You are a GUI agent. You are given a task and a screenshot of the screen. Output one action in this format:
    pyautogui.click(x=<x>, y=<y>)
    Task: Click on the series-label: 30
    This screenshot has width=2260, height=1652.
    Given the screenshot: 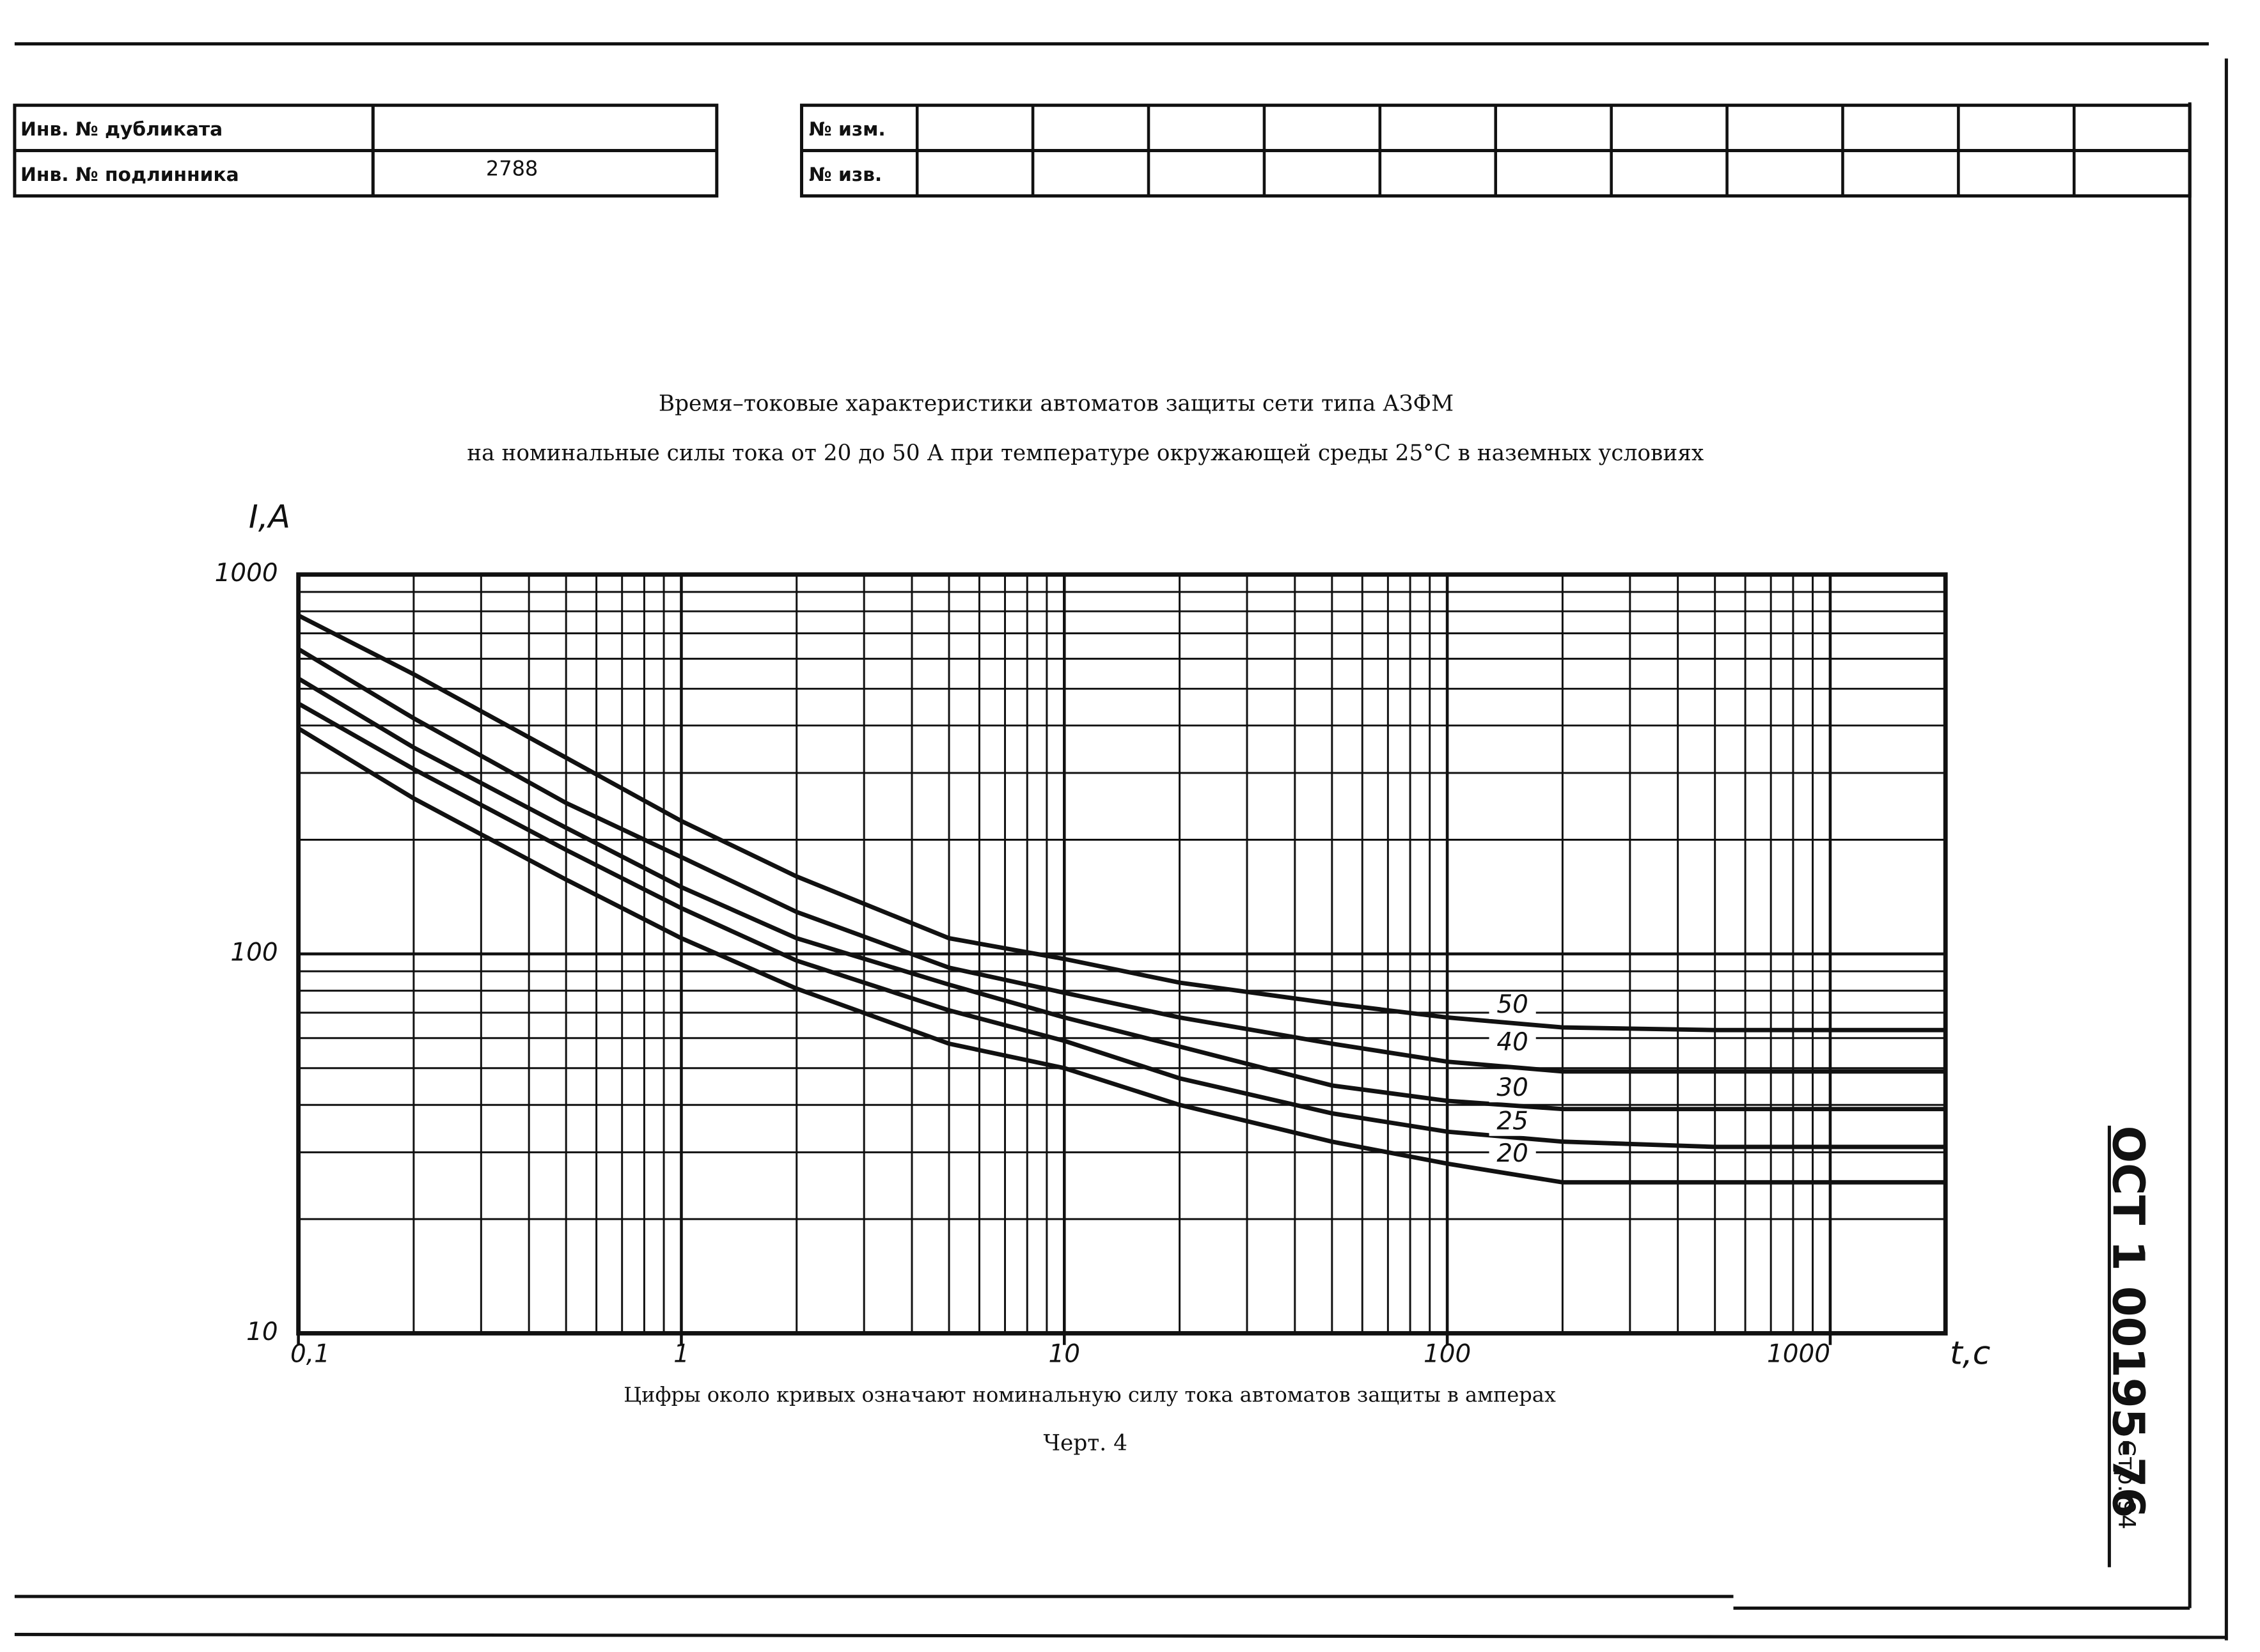 What is the action you would take?
    pyautogui.click(x=1512, y=1087)
    